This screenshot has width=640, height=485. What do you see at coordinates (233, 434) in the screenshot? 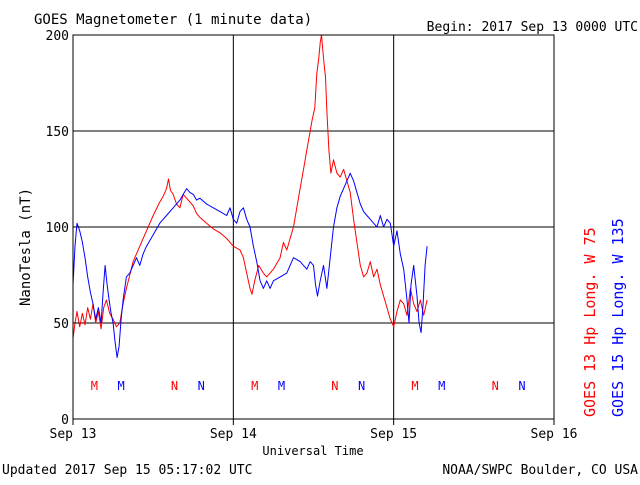
I see `x-tick-label: Sep 14` at bounding box center [233, 434].